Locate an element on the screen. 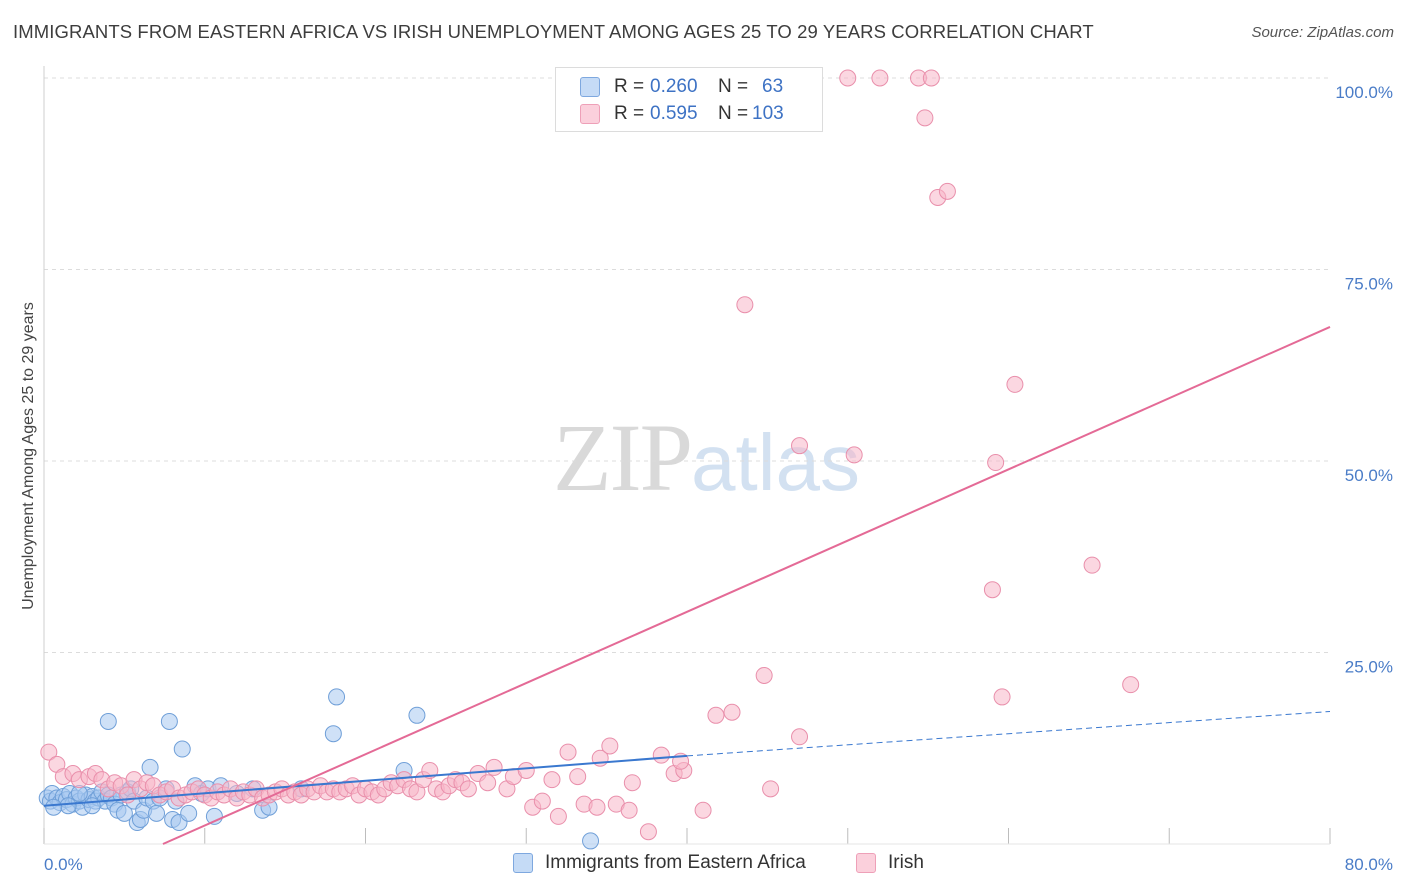 The image size is (1406, 892). y-tick-label: 25.0% is located at coordinates (1369, 667).